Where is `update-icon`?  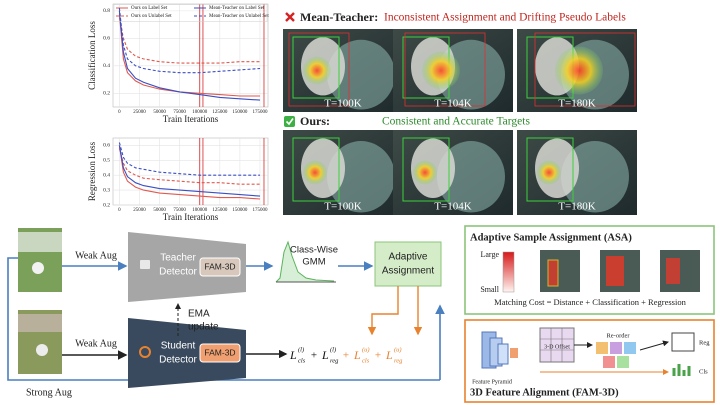 update-icon is located at coordinates (145, 352).